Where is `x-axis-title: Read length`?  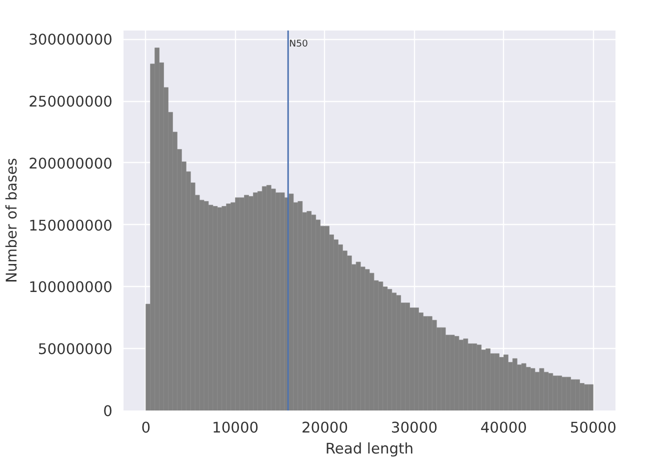 x-axis-title: Read length is located at coordinates (369, 449).